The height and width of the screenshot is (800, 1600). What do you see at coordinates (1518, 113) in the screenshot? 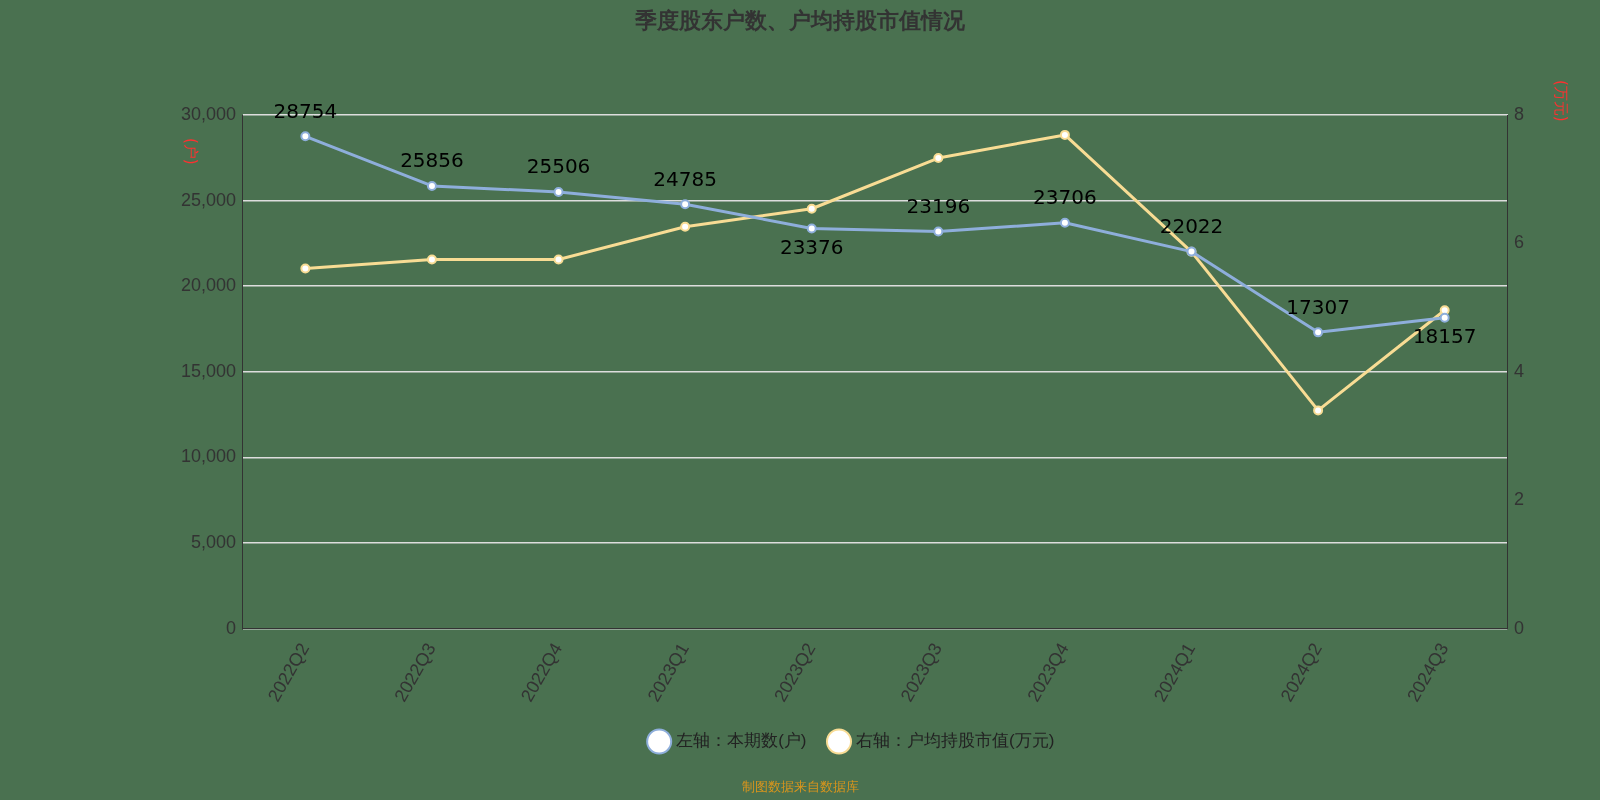
I see `y2-tick-label: 8` at bounding box center [1518, 113].